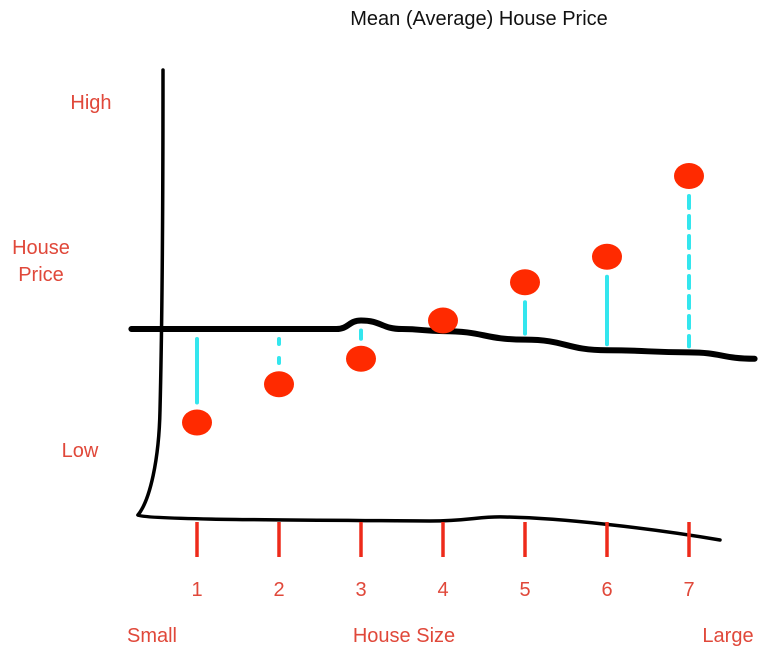  Describe the element at coordinates (90, 103) in the screenshot. I see `y-high-label: High` at that location.